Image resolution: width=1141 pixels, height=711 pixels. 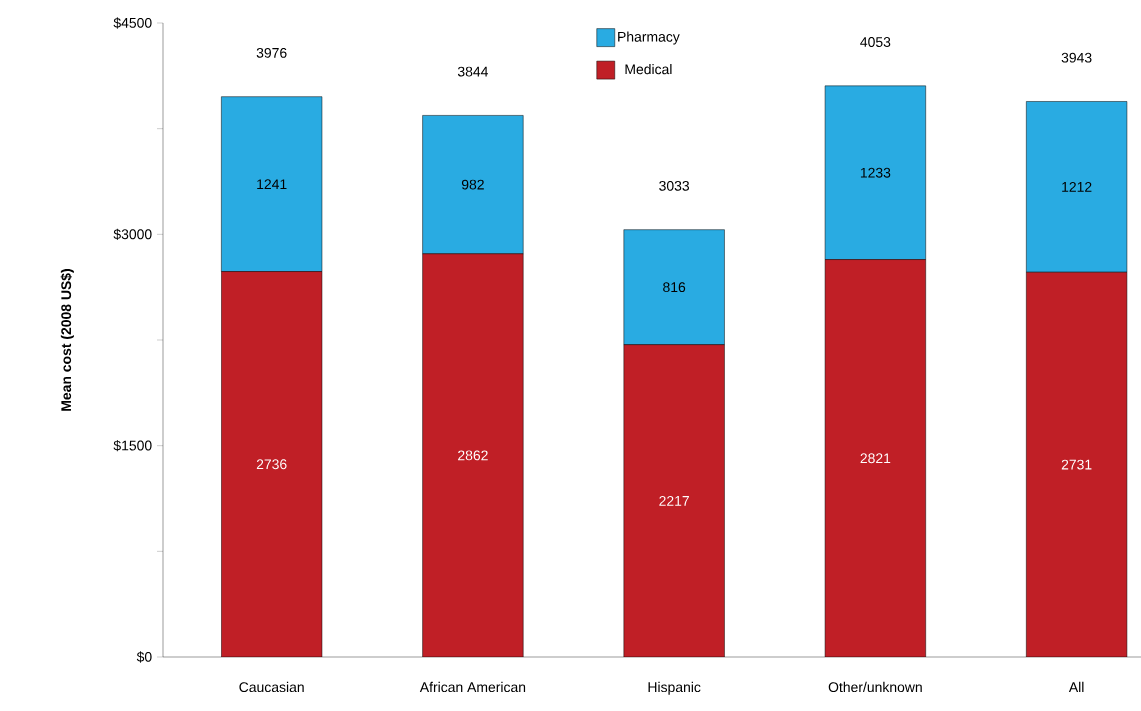 I want to click on x-tick-label: Caucasian, so click(x=271, y=687).